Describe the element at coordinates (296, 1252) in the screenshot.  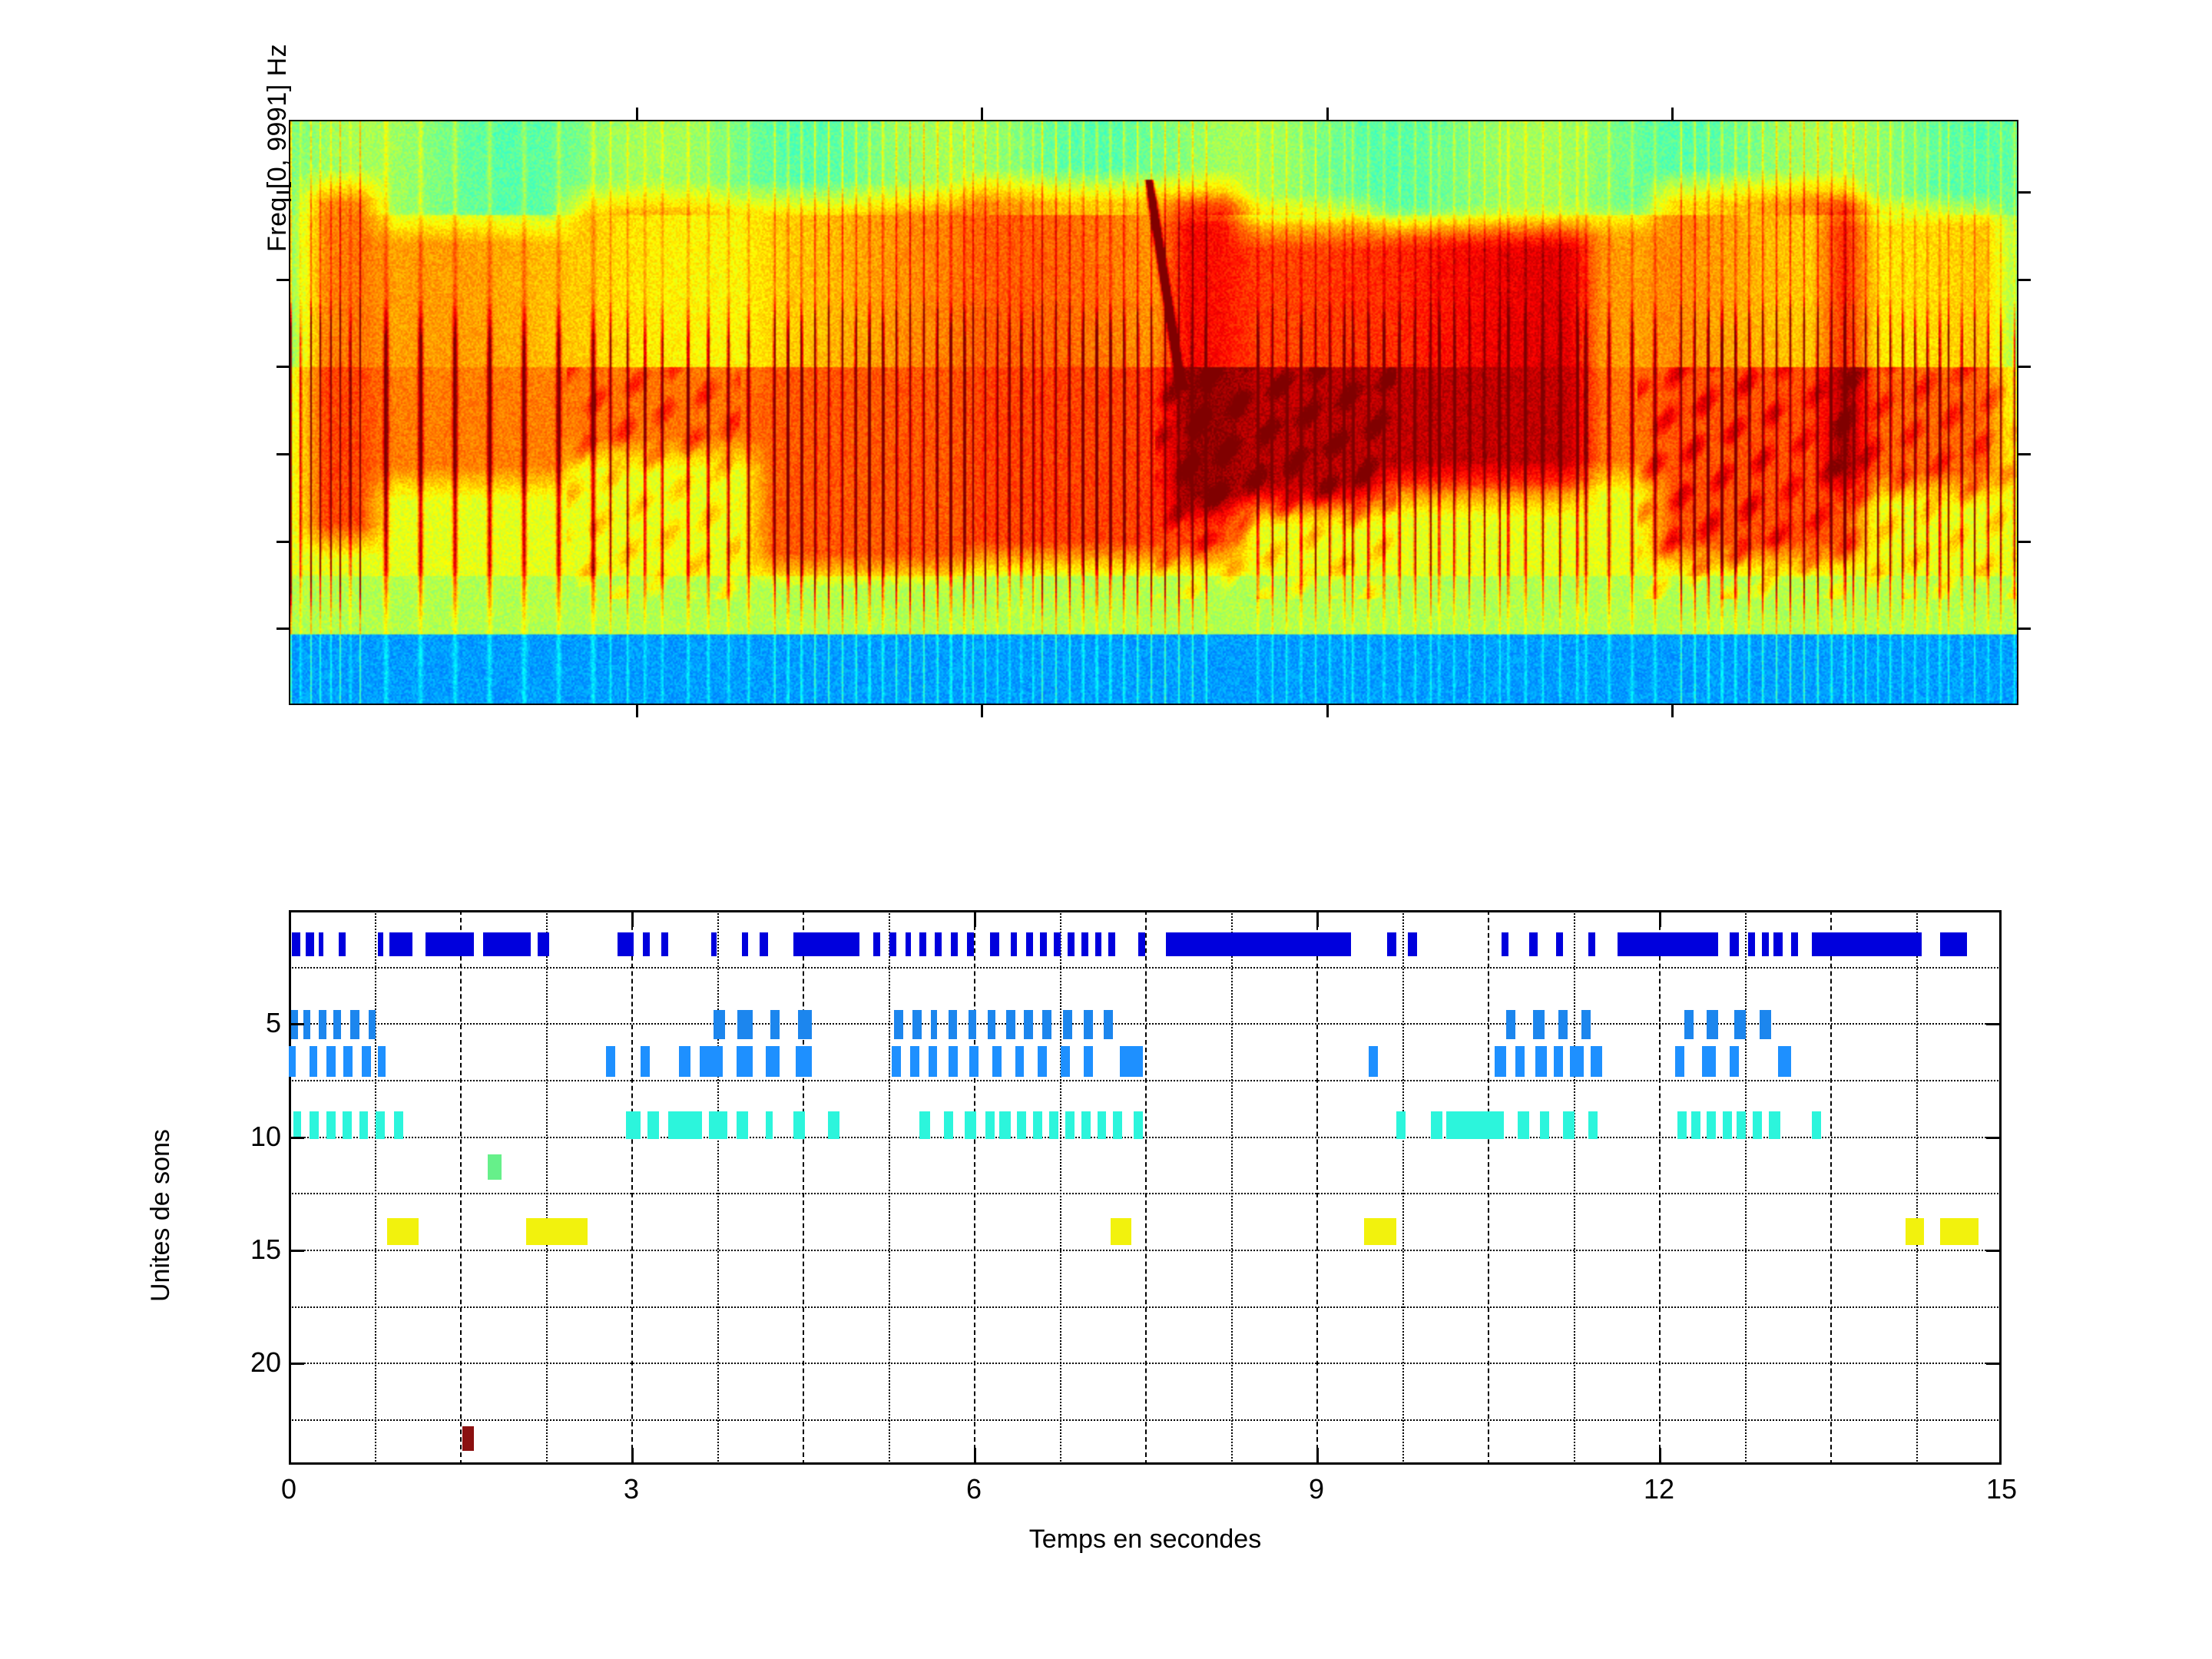
I see `raster-y-tick` at that location.